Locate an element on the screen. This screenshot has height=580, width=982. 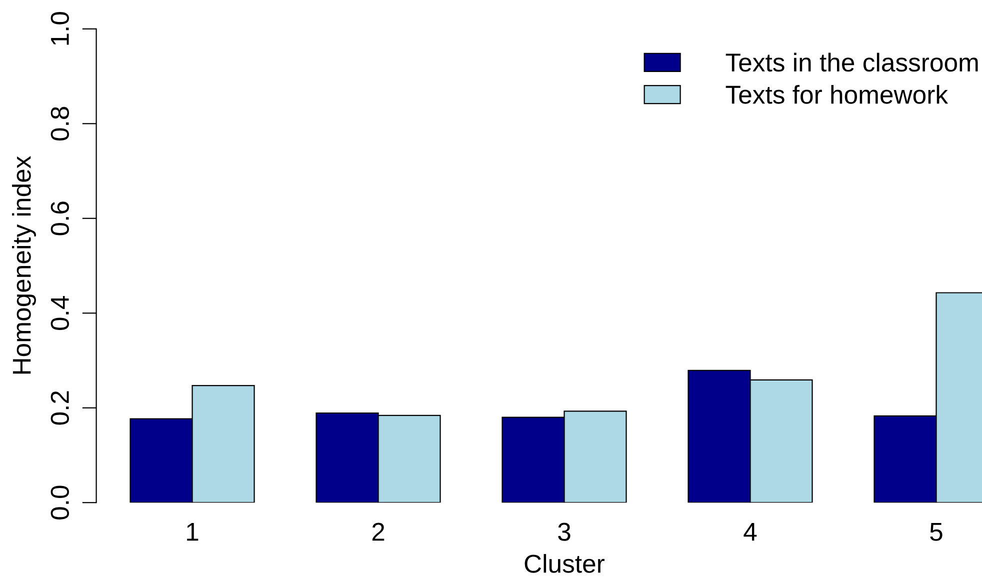
x-tick-label: 1 is located at coordinates (192, 531).